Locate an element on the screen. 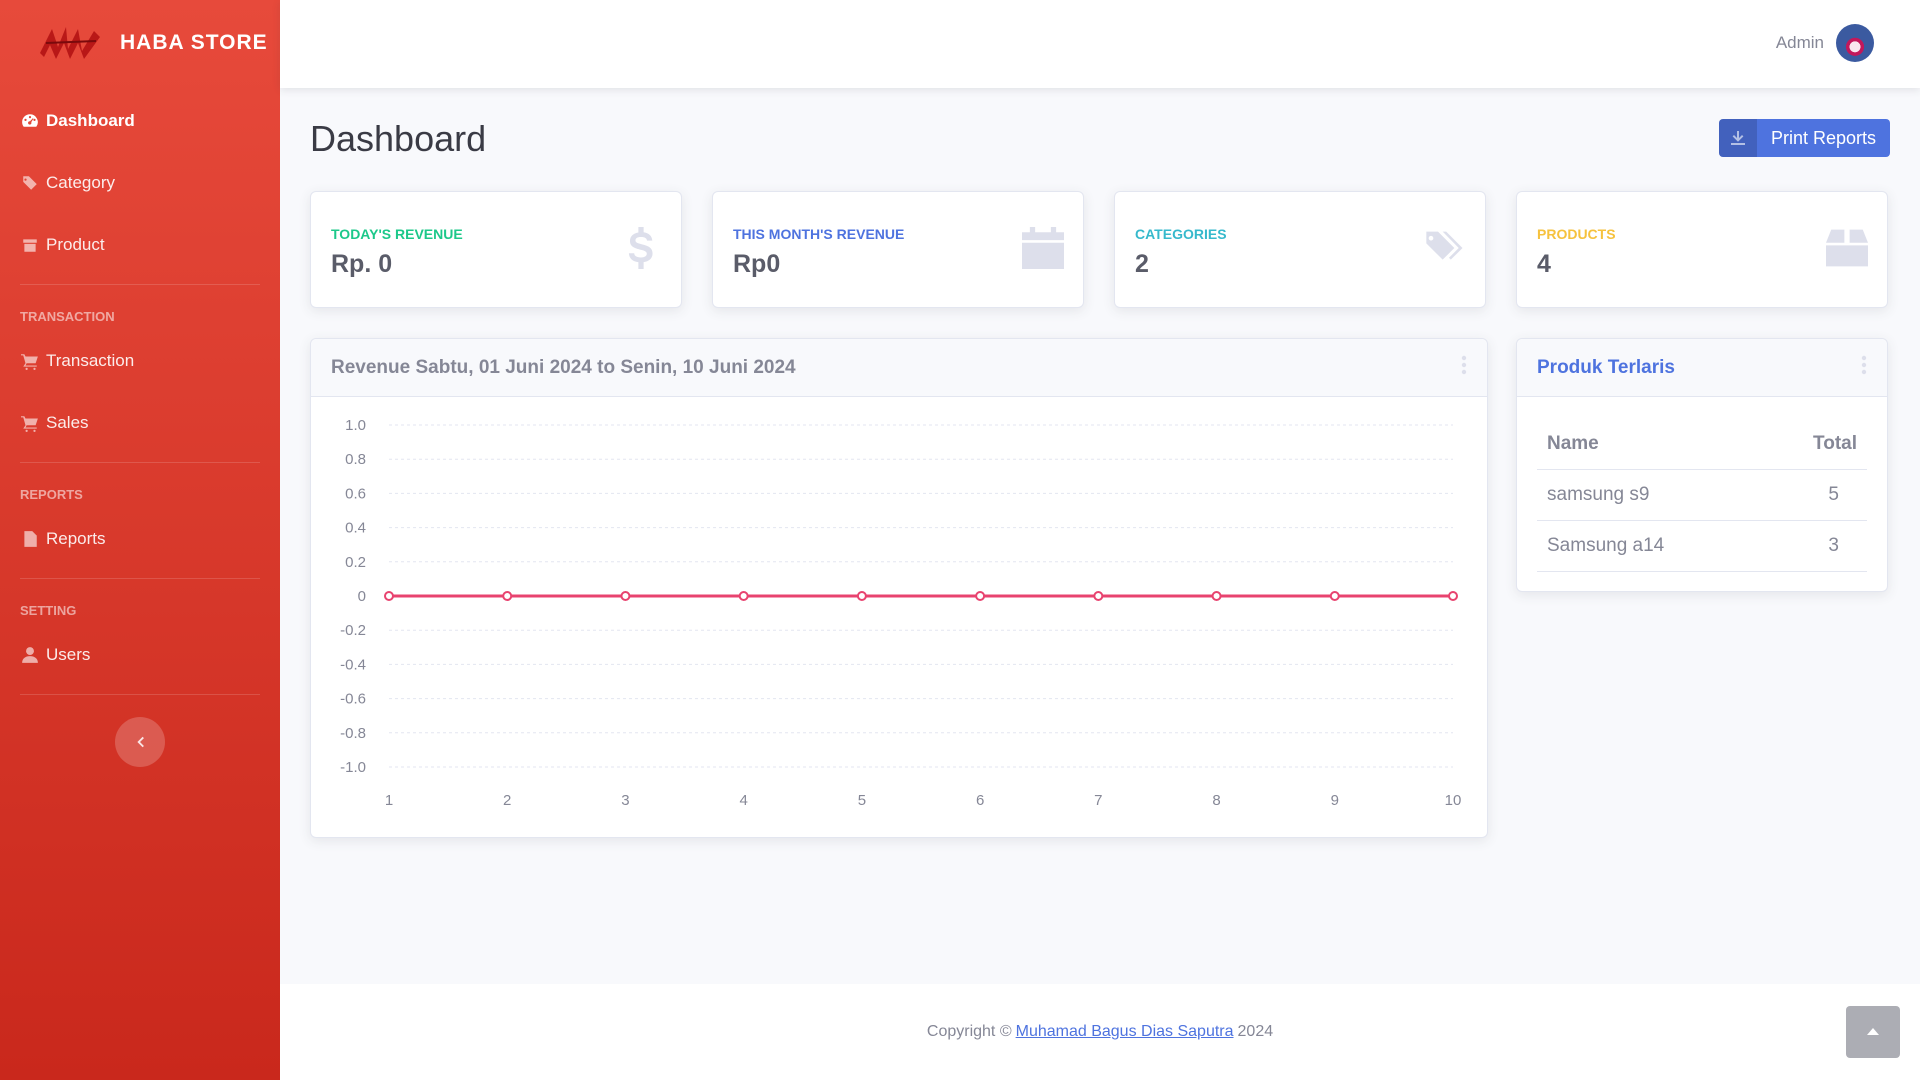 The height and width of the screenshot is (1080, 1920). stat-caption: PRODUCTS is located at coordinates (1576, 234).